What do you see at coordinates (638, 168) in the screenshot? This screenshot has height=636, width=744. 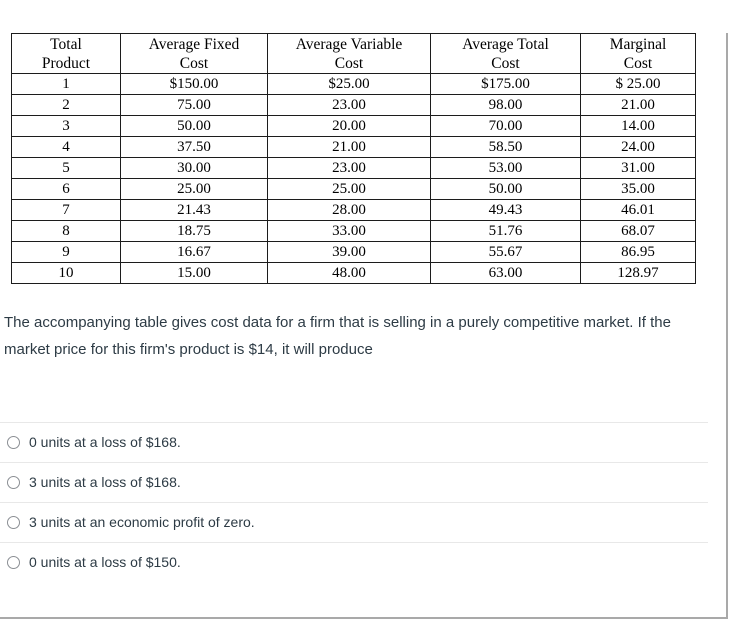 I see `table-cell: 31.00` at bounding box center [638, 168].